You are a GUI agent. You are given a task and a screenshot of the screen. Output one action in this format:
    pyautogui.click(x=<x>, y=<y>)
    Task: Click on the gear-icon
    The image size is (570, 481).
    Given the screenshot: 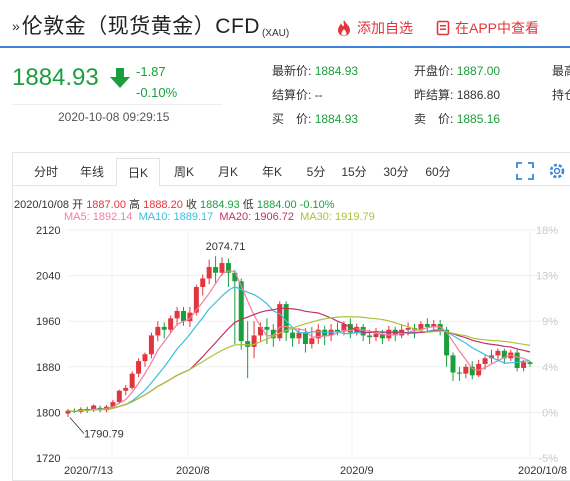 What is the action you would take?
    pyautogui.click(x=557, y=171)
    